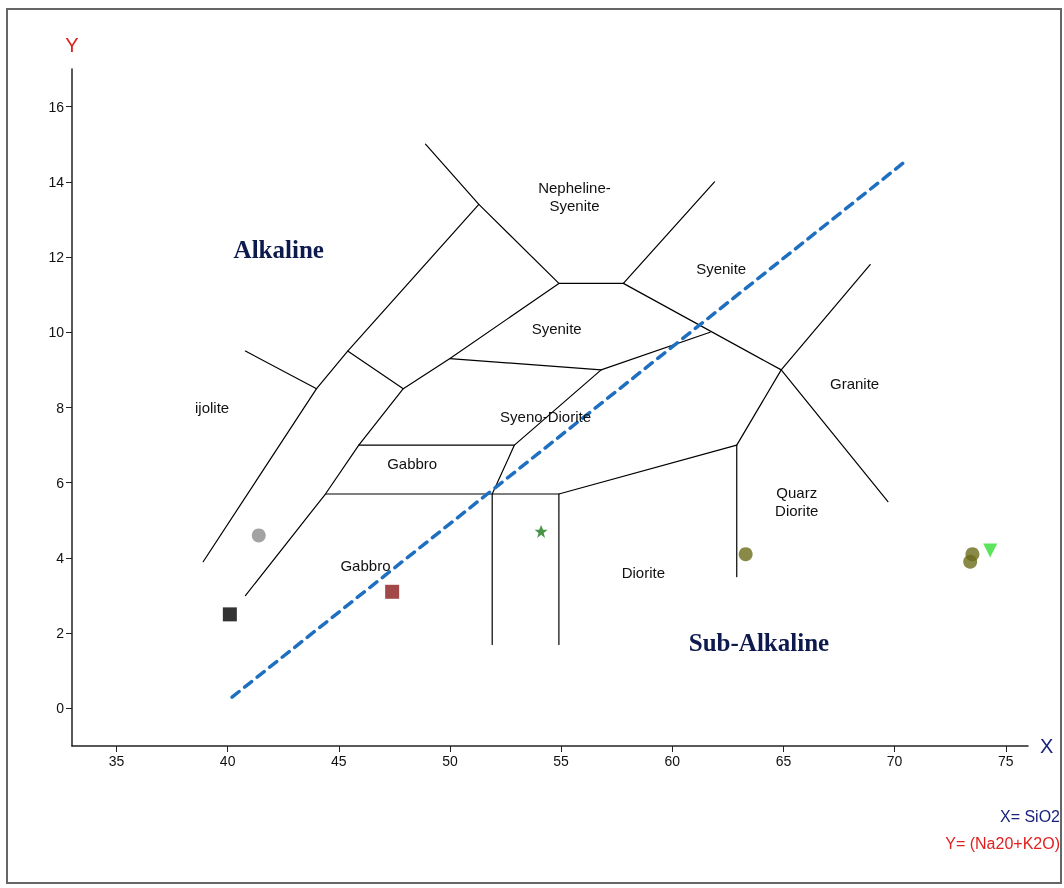 The width and height of the screenshot is (1064, 888). I want to click on y-tick-label: 4, so click(60, 557).